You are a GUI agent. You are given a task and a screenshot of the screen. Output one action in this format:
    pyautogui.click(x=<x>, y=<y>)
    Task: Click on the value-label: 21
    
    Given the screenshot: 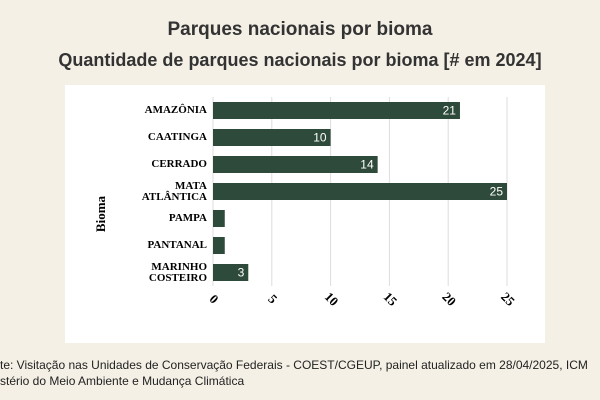 What is the action you would take?
    pyautogui.click(x=450, y=111)
    